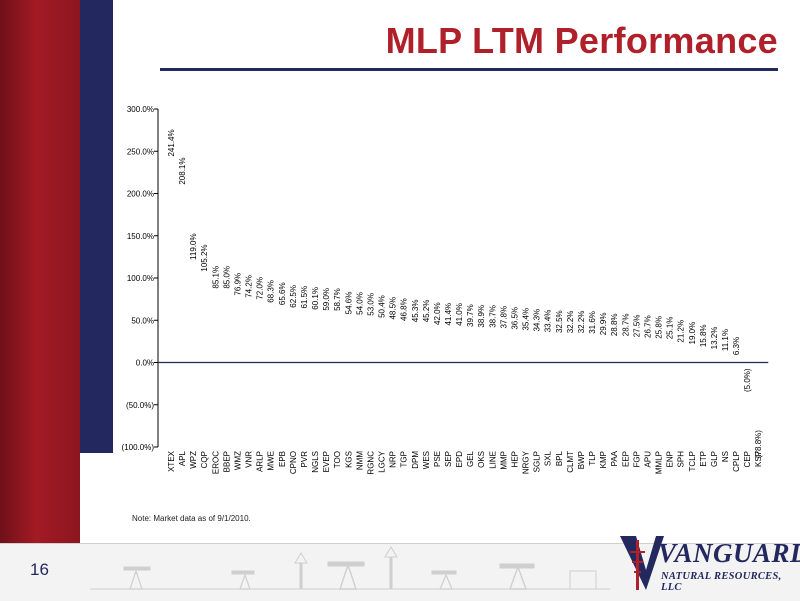 The image size is (800, 601). Describe the element at coordinates (40, 271) in the screenshot. I see `left-red-band` at that location.